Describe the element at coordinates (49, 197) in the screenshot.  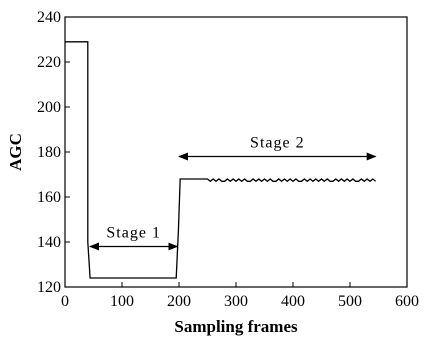
I see `y-tick-label: 160` at that location.